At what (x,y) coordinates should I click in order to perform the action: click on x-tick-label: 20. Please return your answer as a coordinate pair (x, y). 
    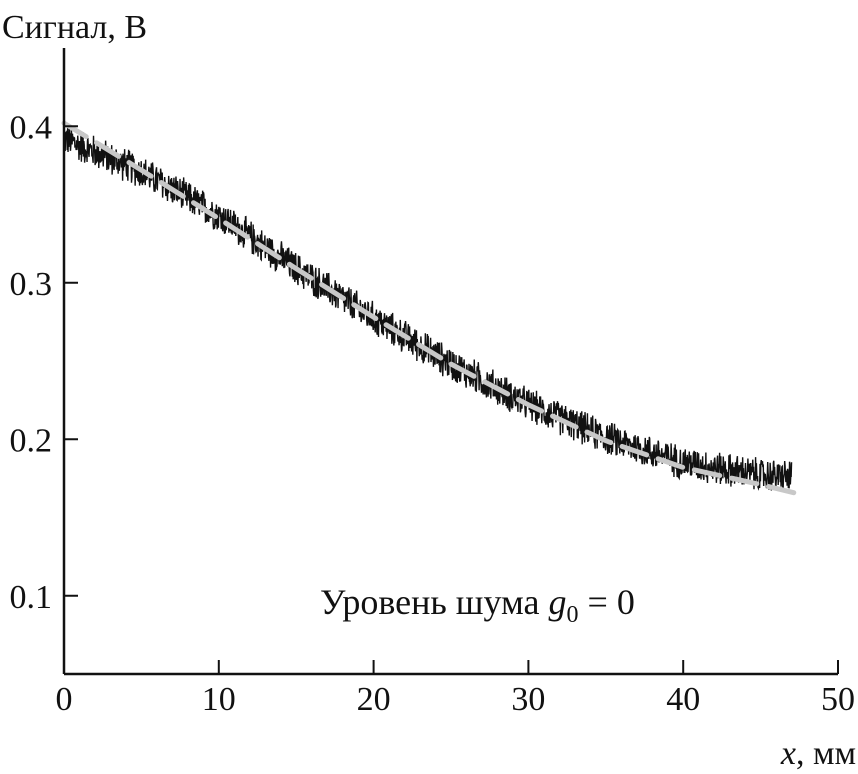
    Looking at the image, I should click on (374, 699).